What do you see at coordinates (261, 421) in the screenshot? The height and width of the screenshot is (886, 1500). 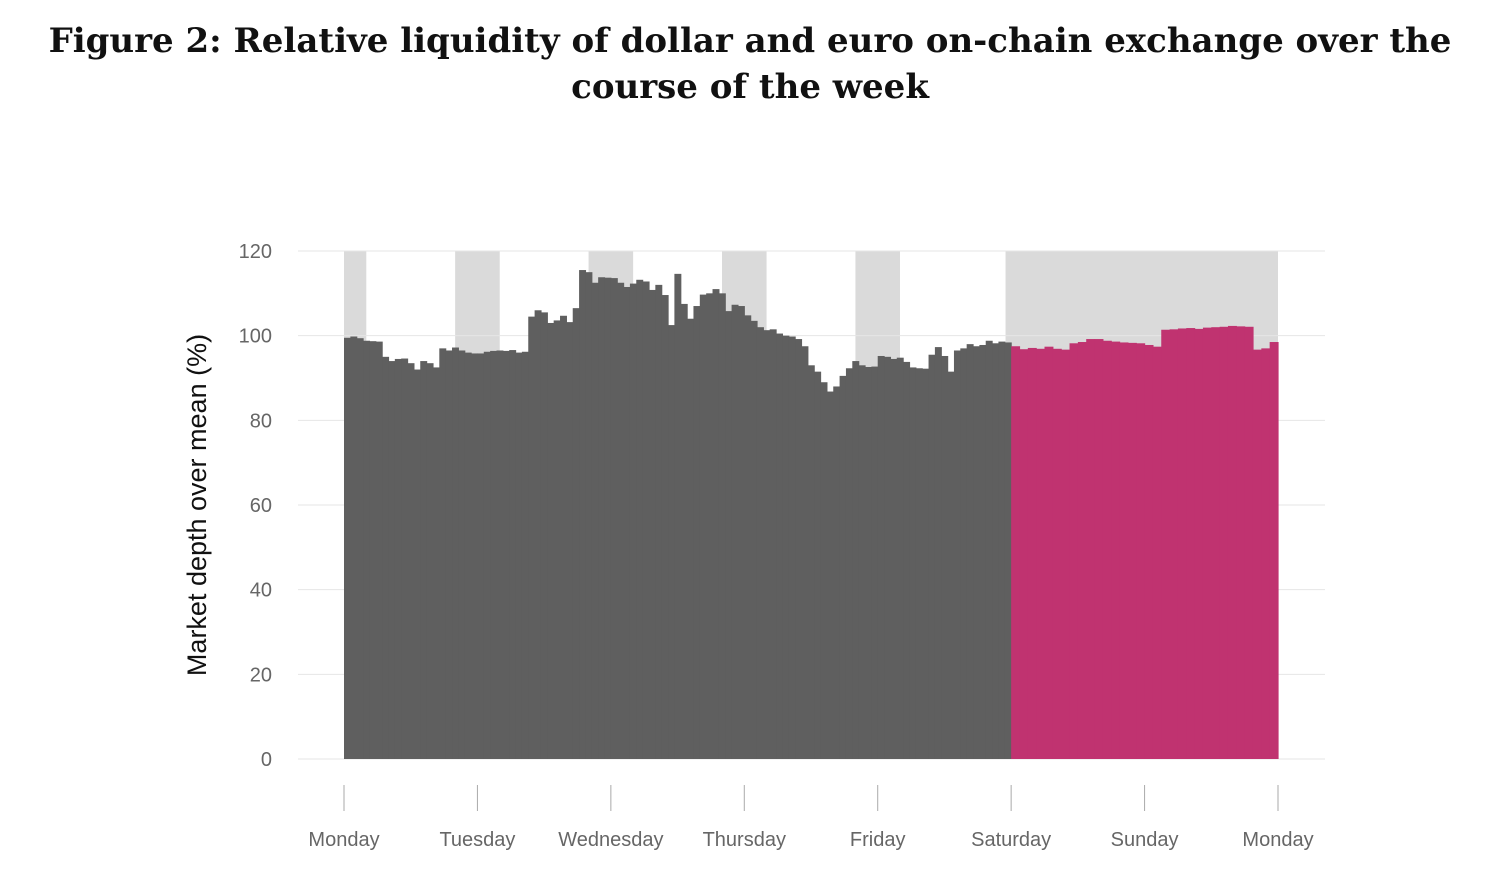 I see `y-tick-label: 80` at bounding box center [261, 421].